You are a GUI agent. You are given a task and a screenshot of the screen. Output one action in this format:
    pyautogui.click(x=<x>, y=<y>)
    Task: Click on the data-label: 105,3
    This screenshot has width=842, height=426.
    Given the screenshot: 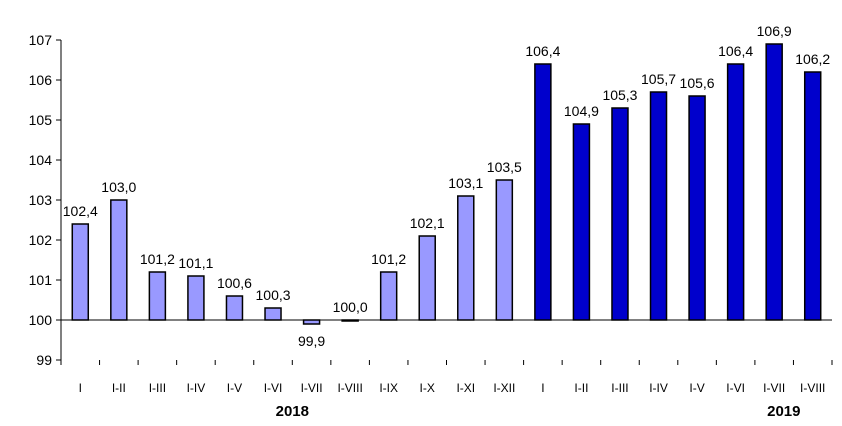 What is the action you would take?
    pyautogui.click(x=619, y=95)
    